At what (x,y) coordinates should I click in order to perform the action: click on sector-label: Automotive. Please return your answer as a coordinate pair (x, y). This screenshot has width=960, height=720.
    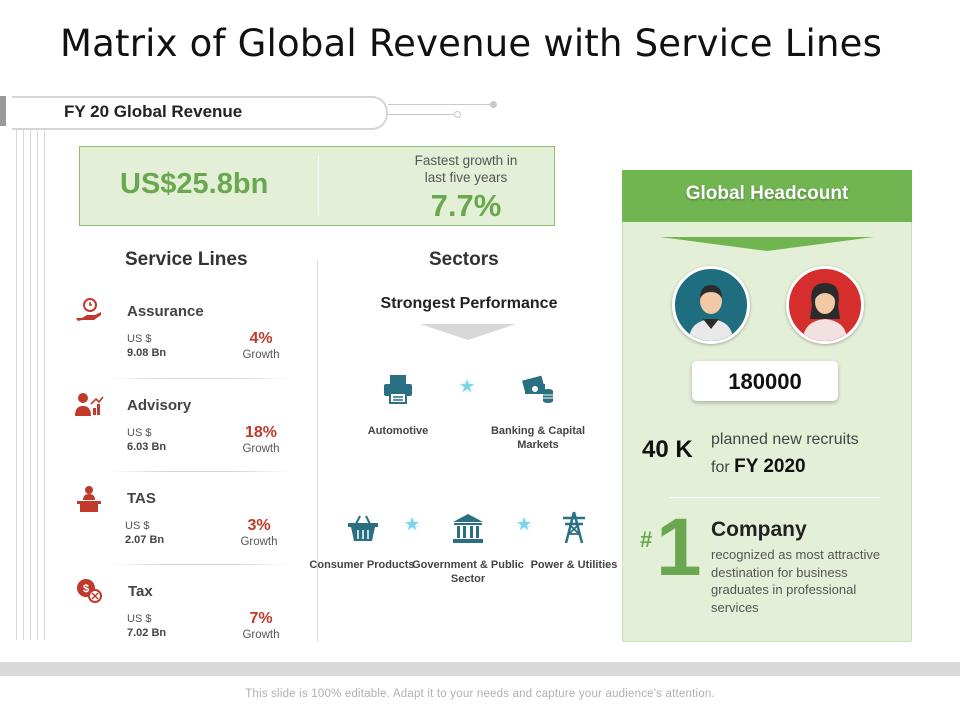
    Looking at the image, I should click on (398, 431).